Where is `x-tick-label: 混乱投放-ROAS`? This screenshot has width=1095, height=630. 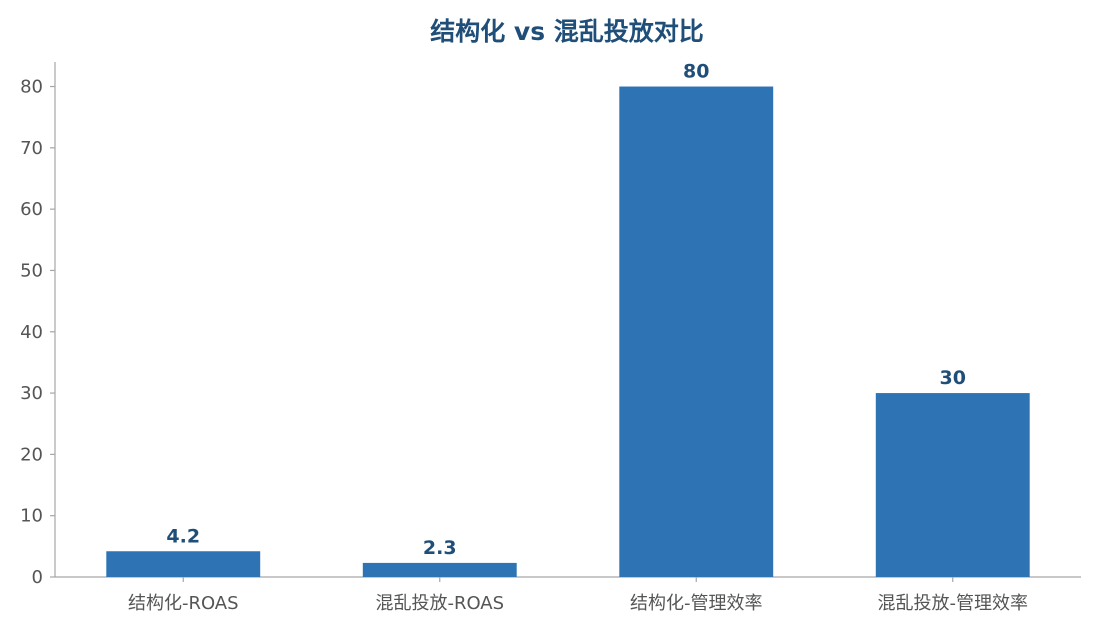
x-tick-label: 混乱投放-ROAS is located at coordinates (439, 603).